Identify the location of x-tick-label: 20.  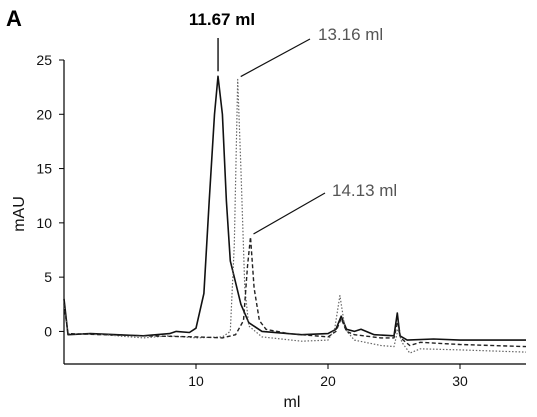
(328, 381).